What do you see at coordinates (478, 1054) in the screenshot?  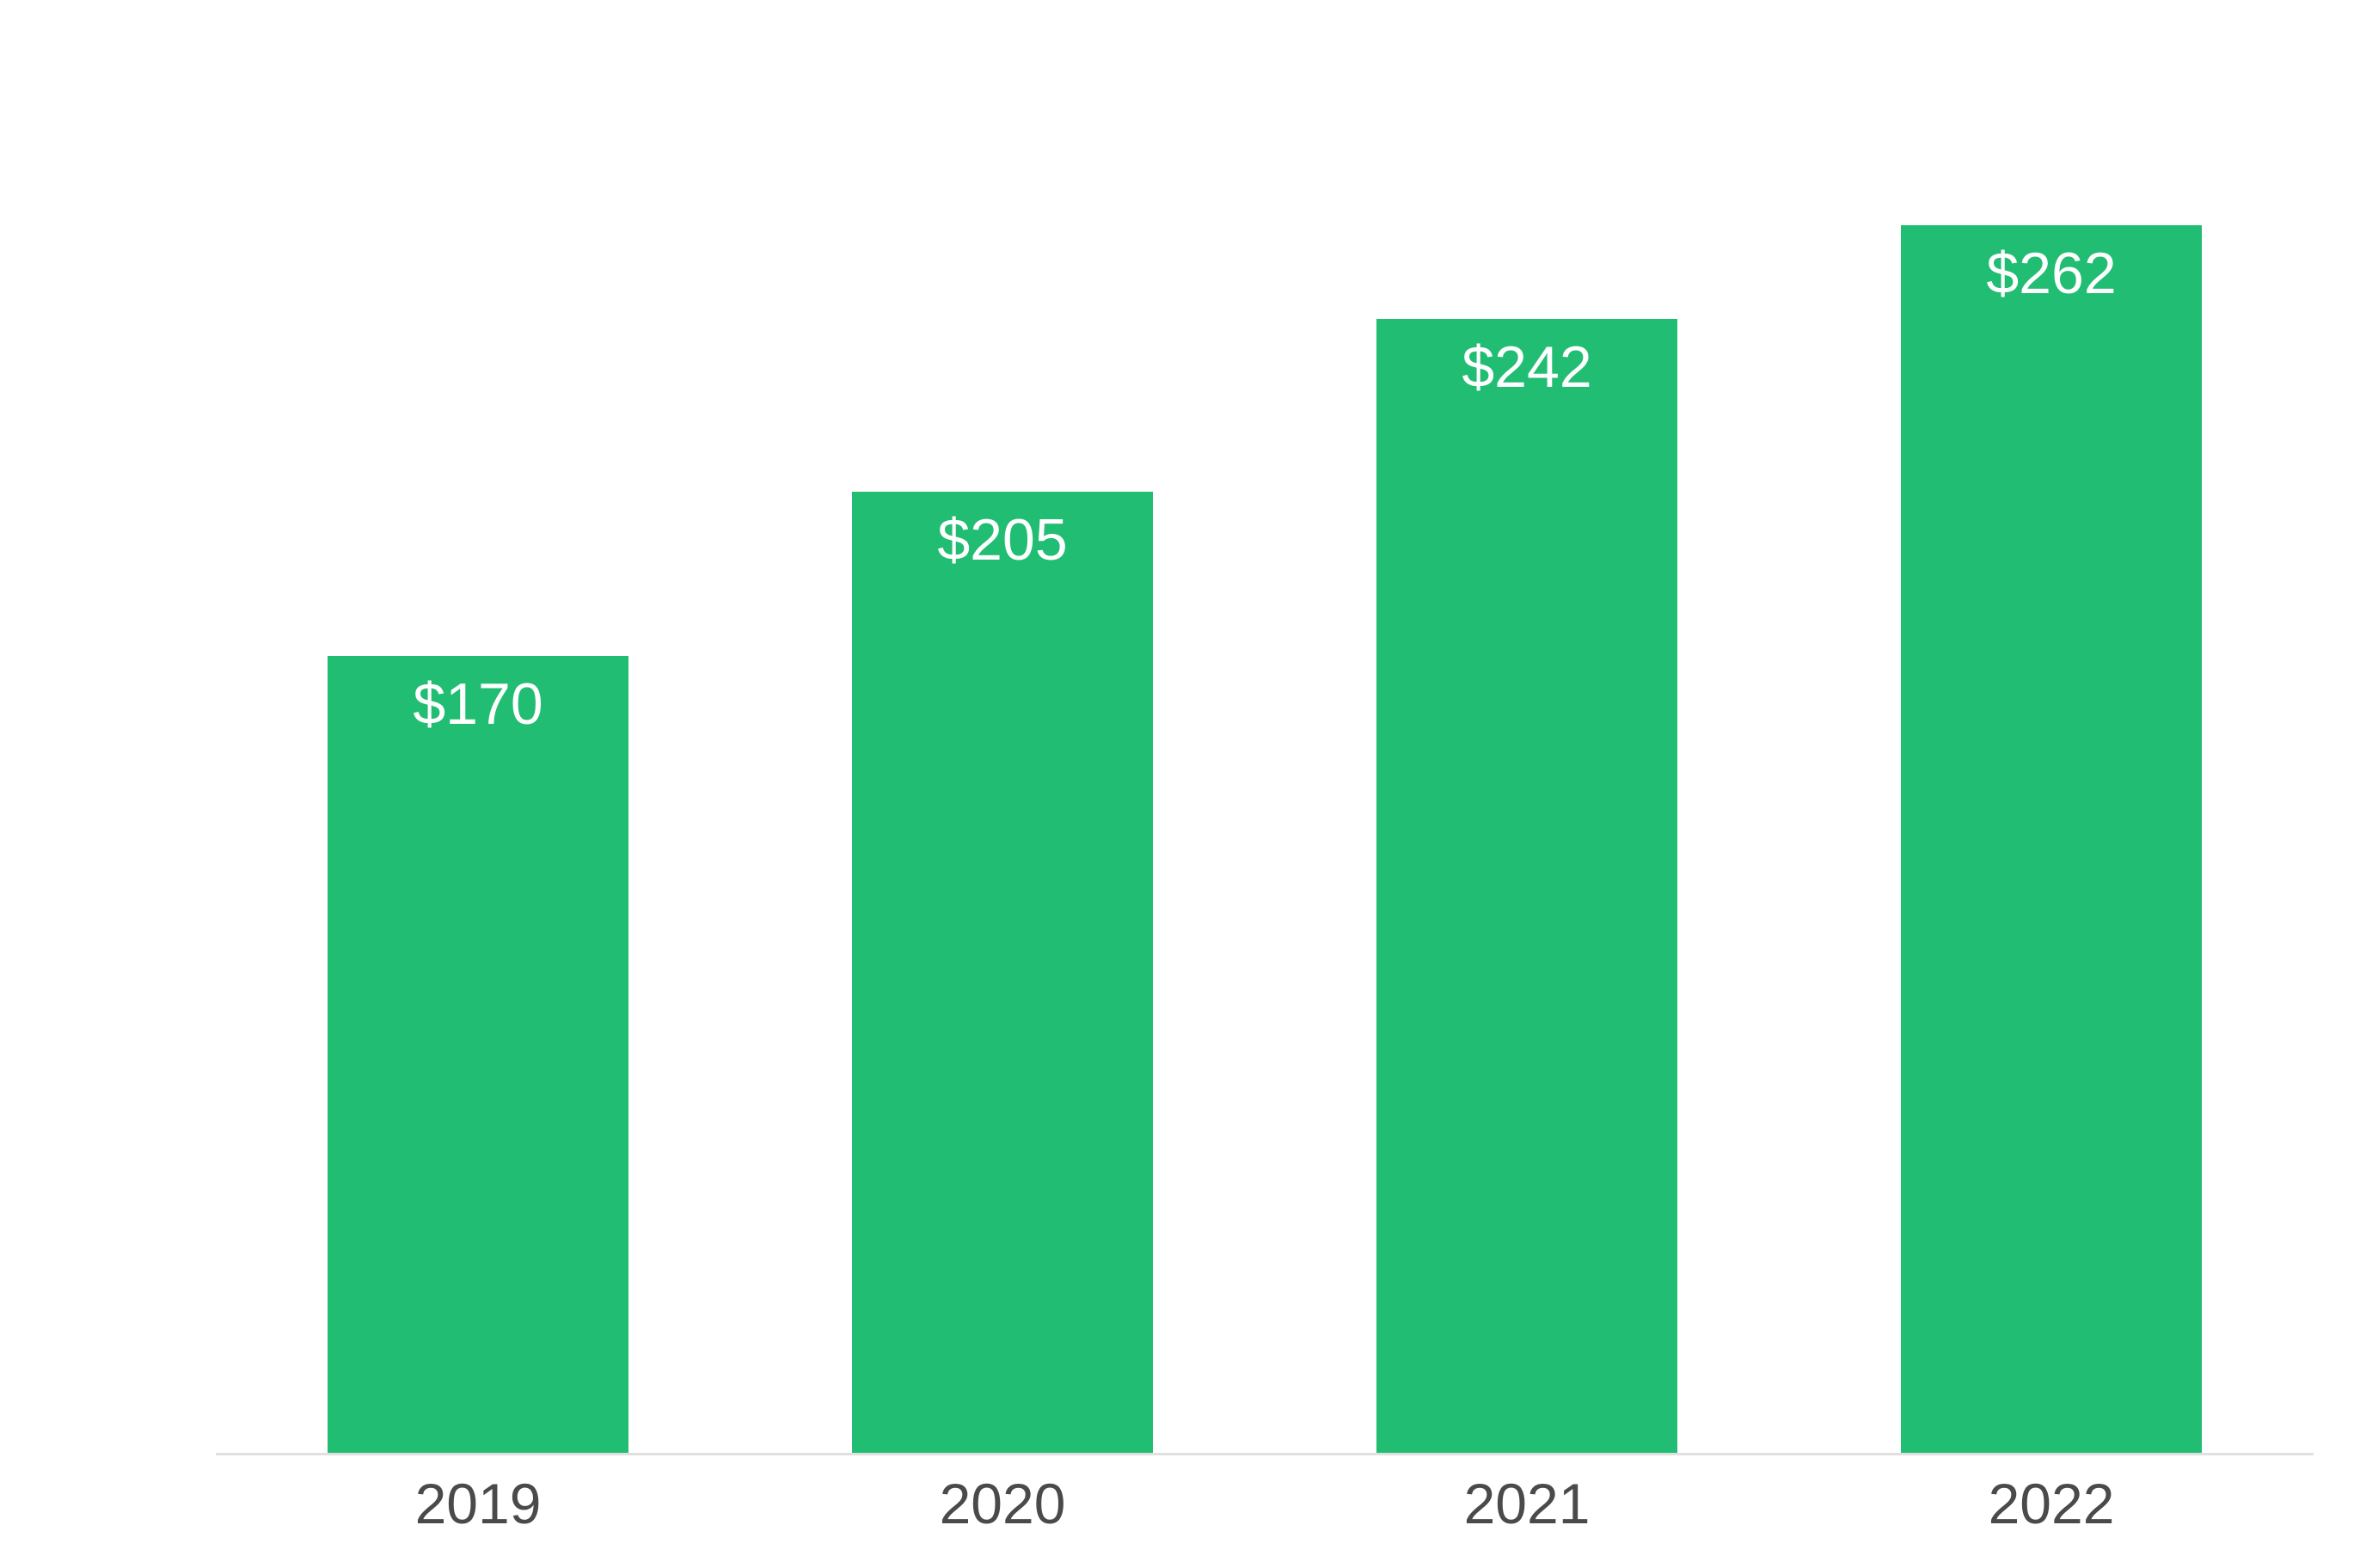 I see `bar-2019: $170` at bounding box center [478, 1054].